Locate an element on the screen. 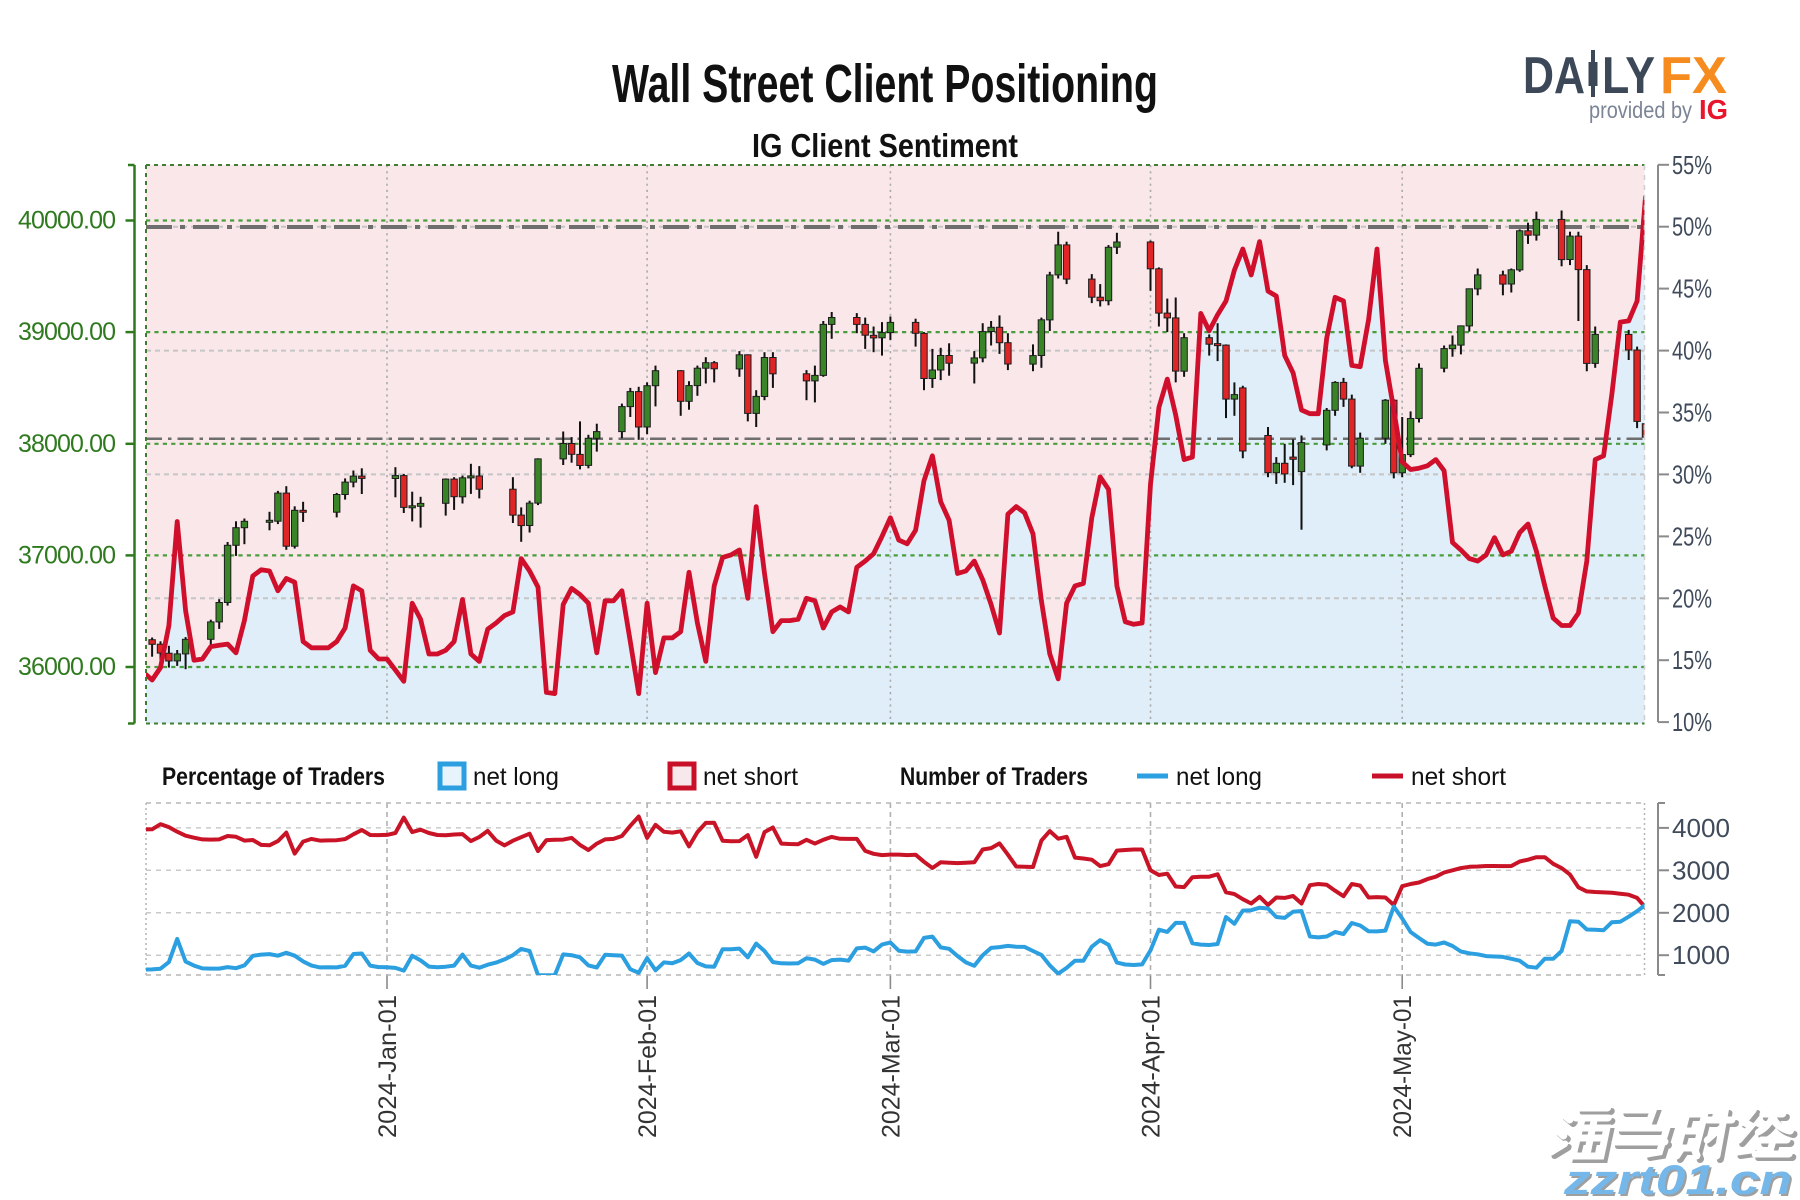 Image resolution: width=1800 pixels, height=1200 pixels. svg-text: 45% is located at coordinates (1692, 289).